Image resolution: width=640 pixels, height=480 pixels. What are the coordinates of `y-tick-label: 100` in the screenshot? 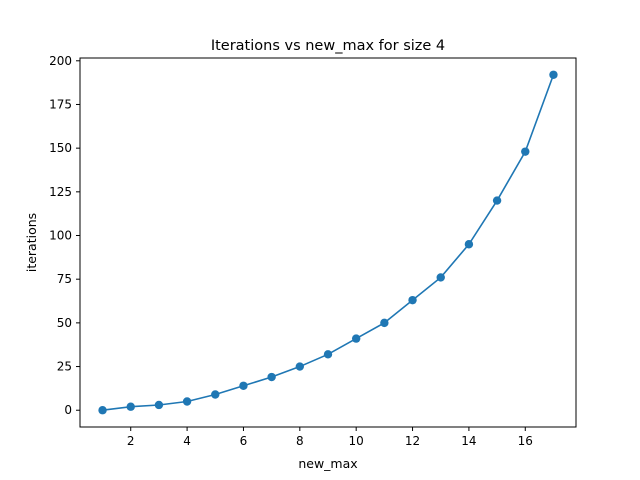 It's located at (60, 236).